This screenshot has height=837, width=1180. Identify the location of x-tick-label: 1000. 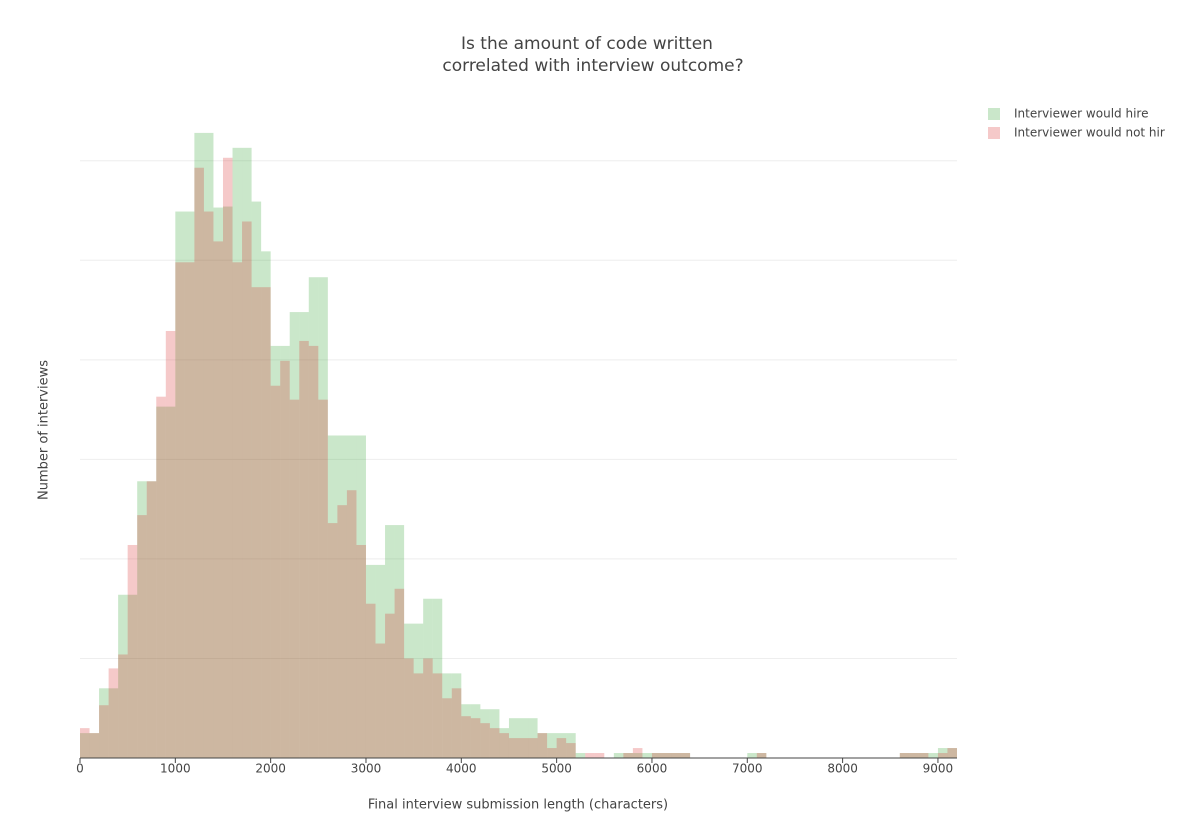
(175, 769).